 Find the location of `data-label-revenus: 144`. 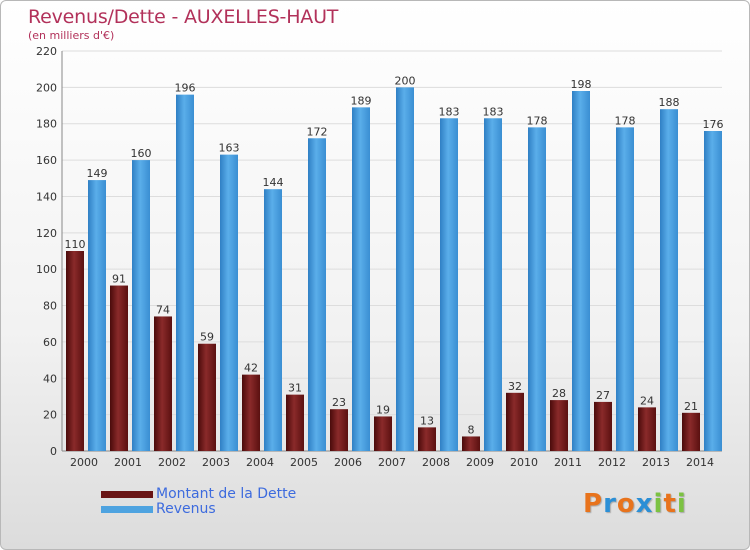

data-label-revenus: 144 is located at coordinates (273, 182).